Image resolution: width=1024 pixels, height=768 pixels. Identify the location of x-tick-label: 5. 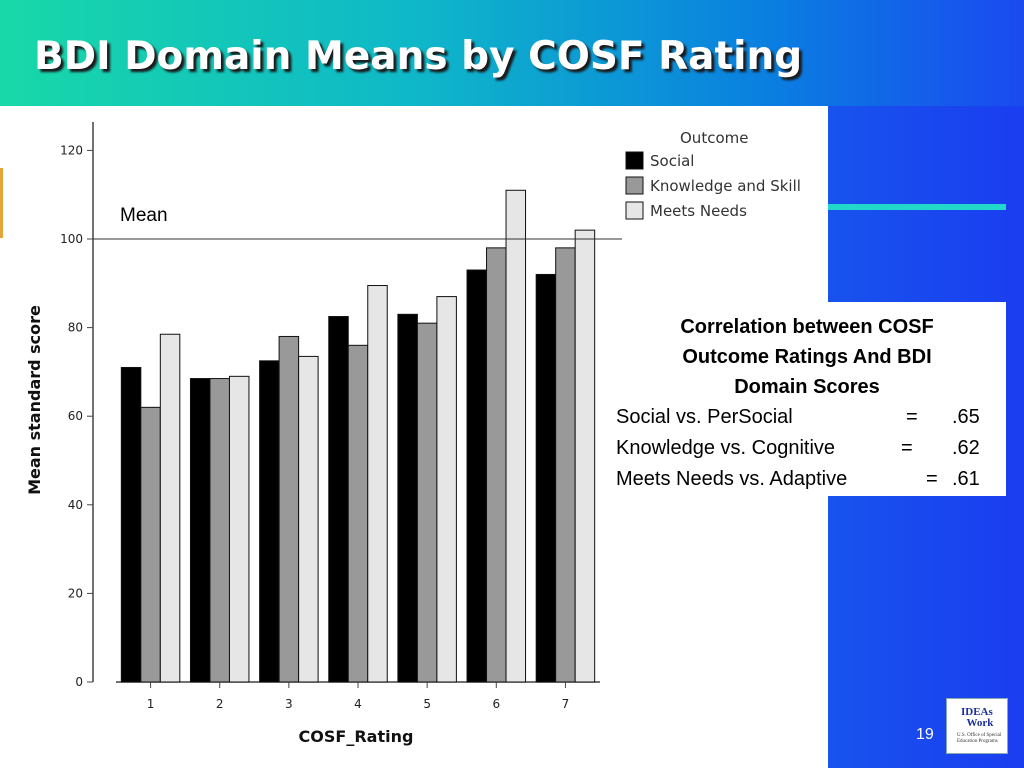
(427, 704).